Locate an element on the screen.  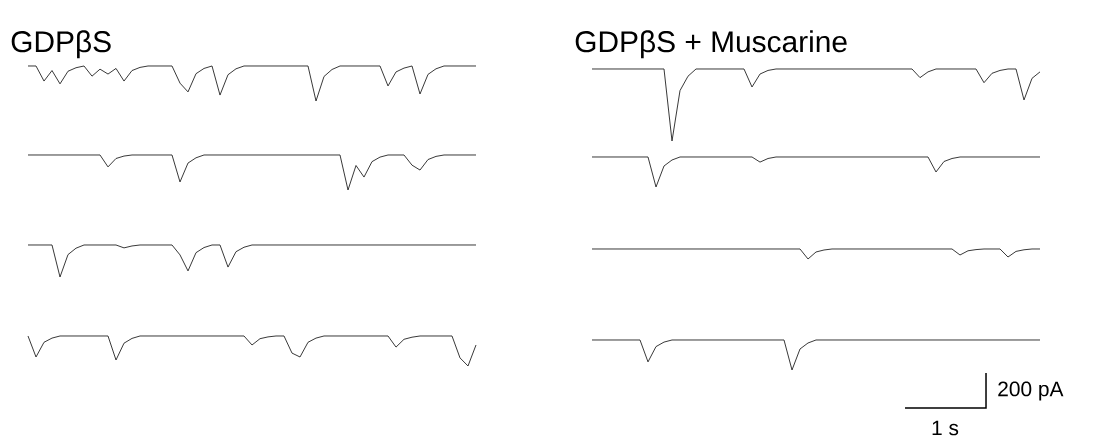
chart-title: GDPβS is located at coordinates (61, 44).